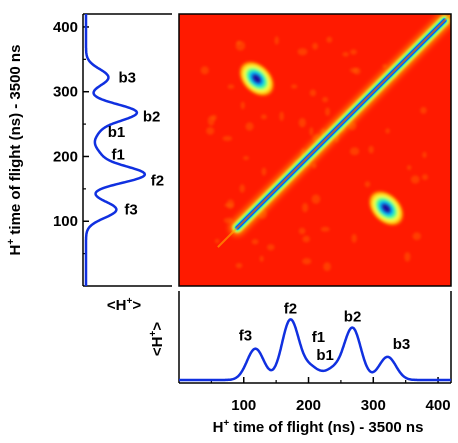 The image size is (458, 443). Describe the element at coordinates (65, 92) in the screenshot. I see `left-tick-label: 300` at that location.